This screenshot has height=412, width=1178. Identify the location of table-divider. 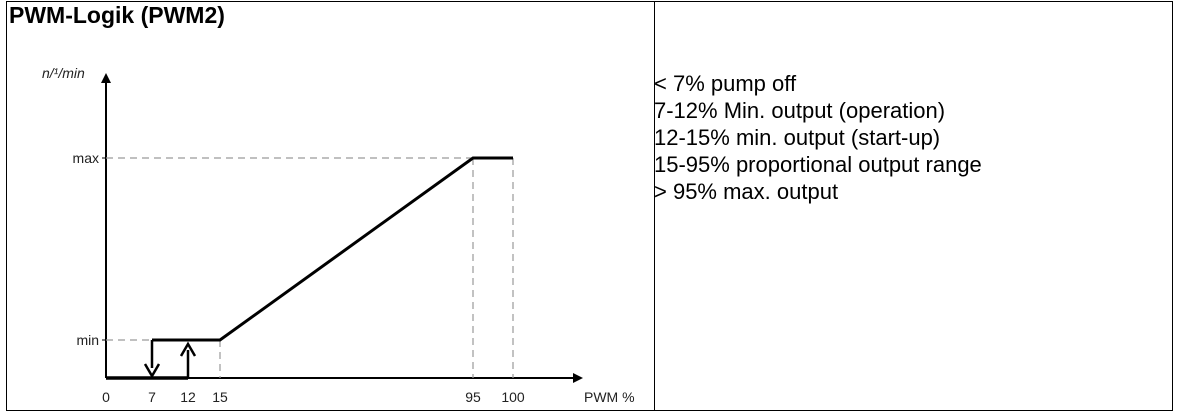
(654, 206).